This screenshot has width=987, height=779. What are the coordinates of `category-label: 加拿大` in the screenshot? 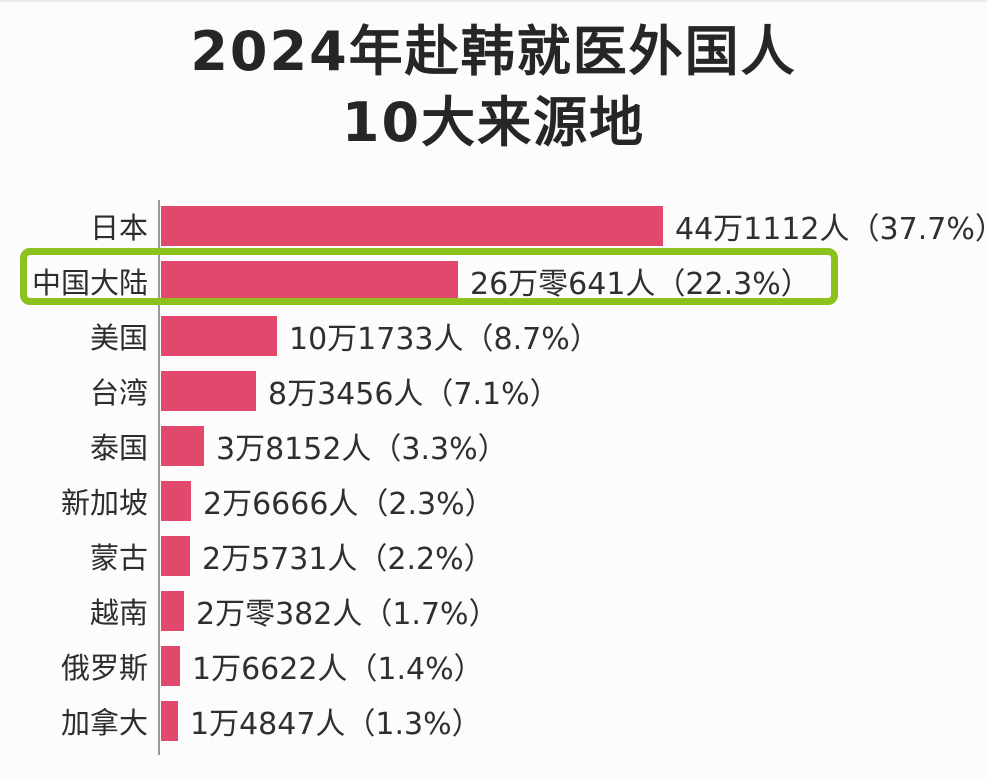 It's located at (104, 722).